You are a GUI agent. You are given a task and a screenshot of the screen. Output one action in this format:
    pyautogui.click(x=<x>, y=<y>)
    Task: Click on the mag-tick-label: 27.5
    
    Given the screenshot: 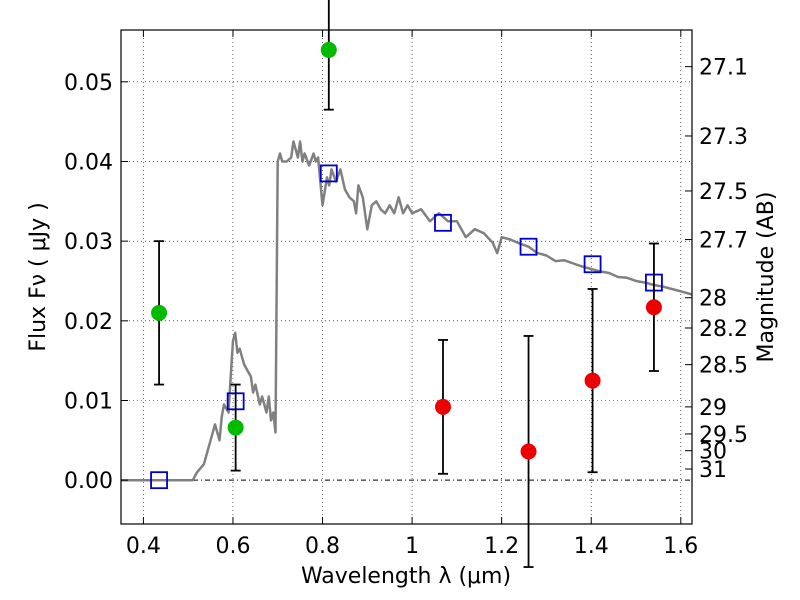 What is the action you would take?
    pyautogui.click(x=723, y=192)
    